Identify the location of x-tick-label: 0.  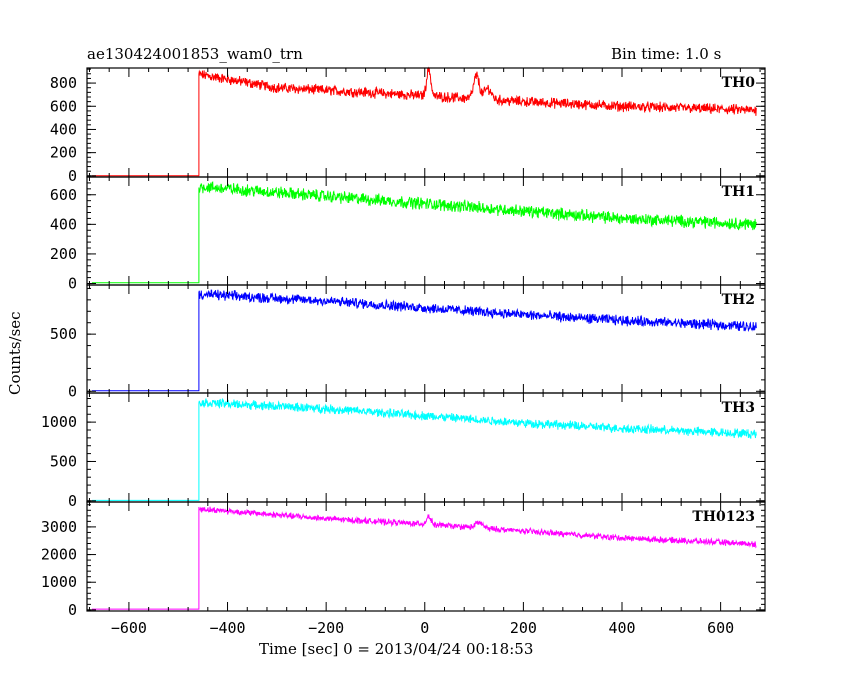
(424, 628).